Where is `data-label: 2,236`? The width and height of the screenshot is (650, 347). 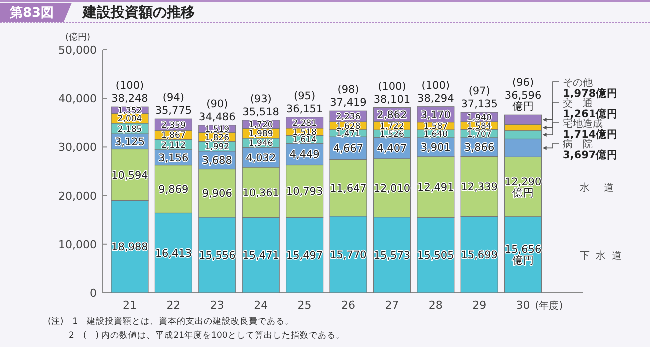 data-label: 2,236 is located at coordinates (348, 117).